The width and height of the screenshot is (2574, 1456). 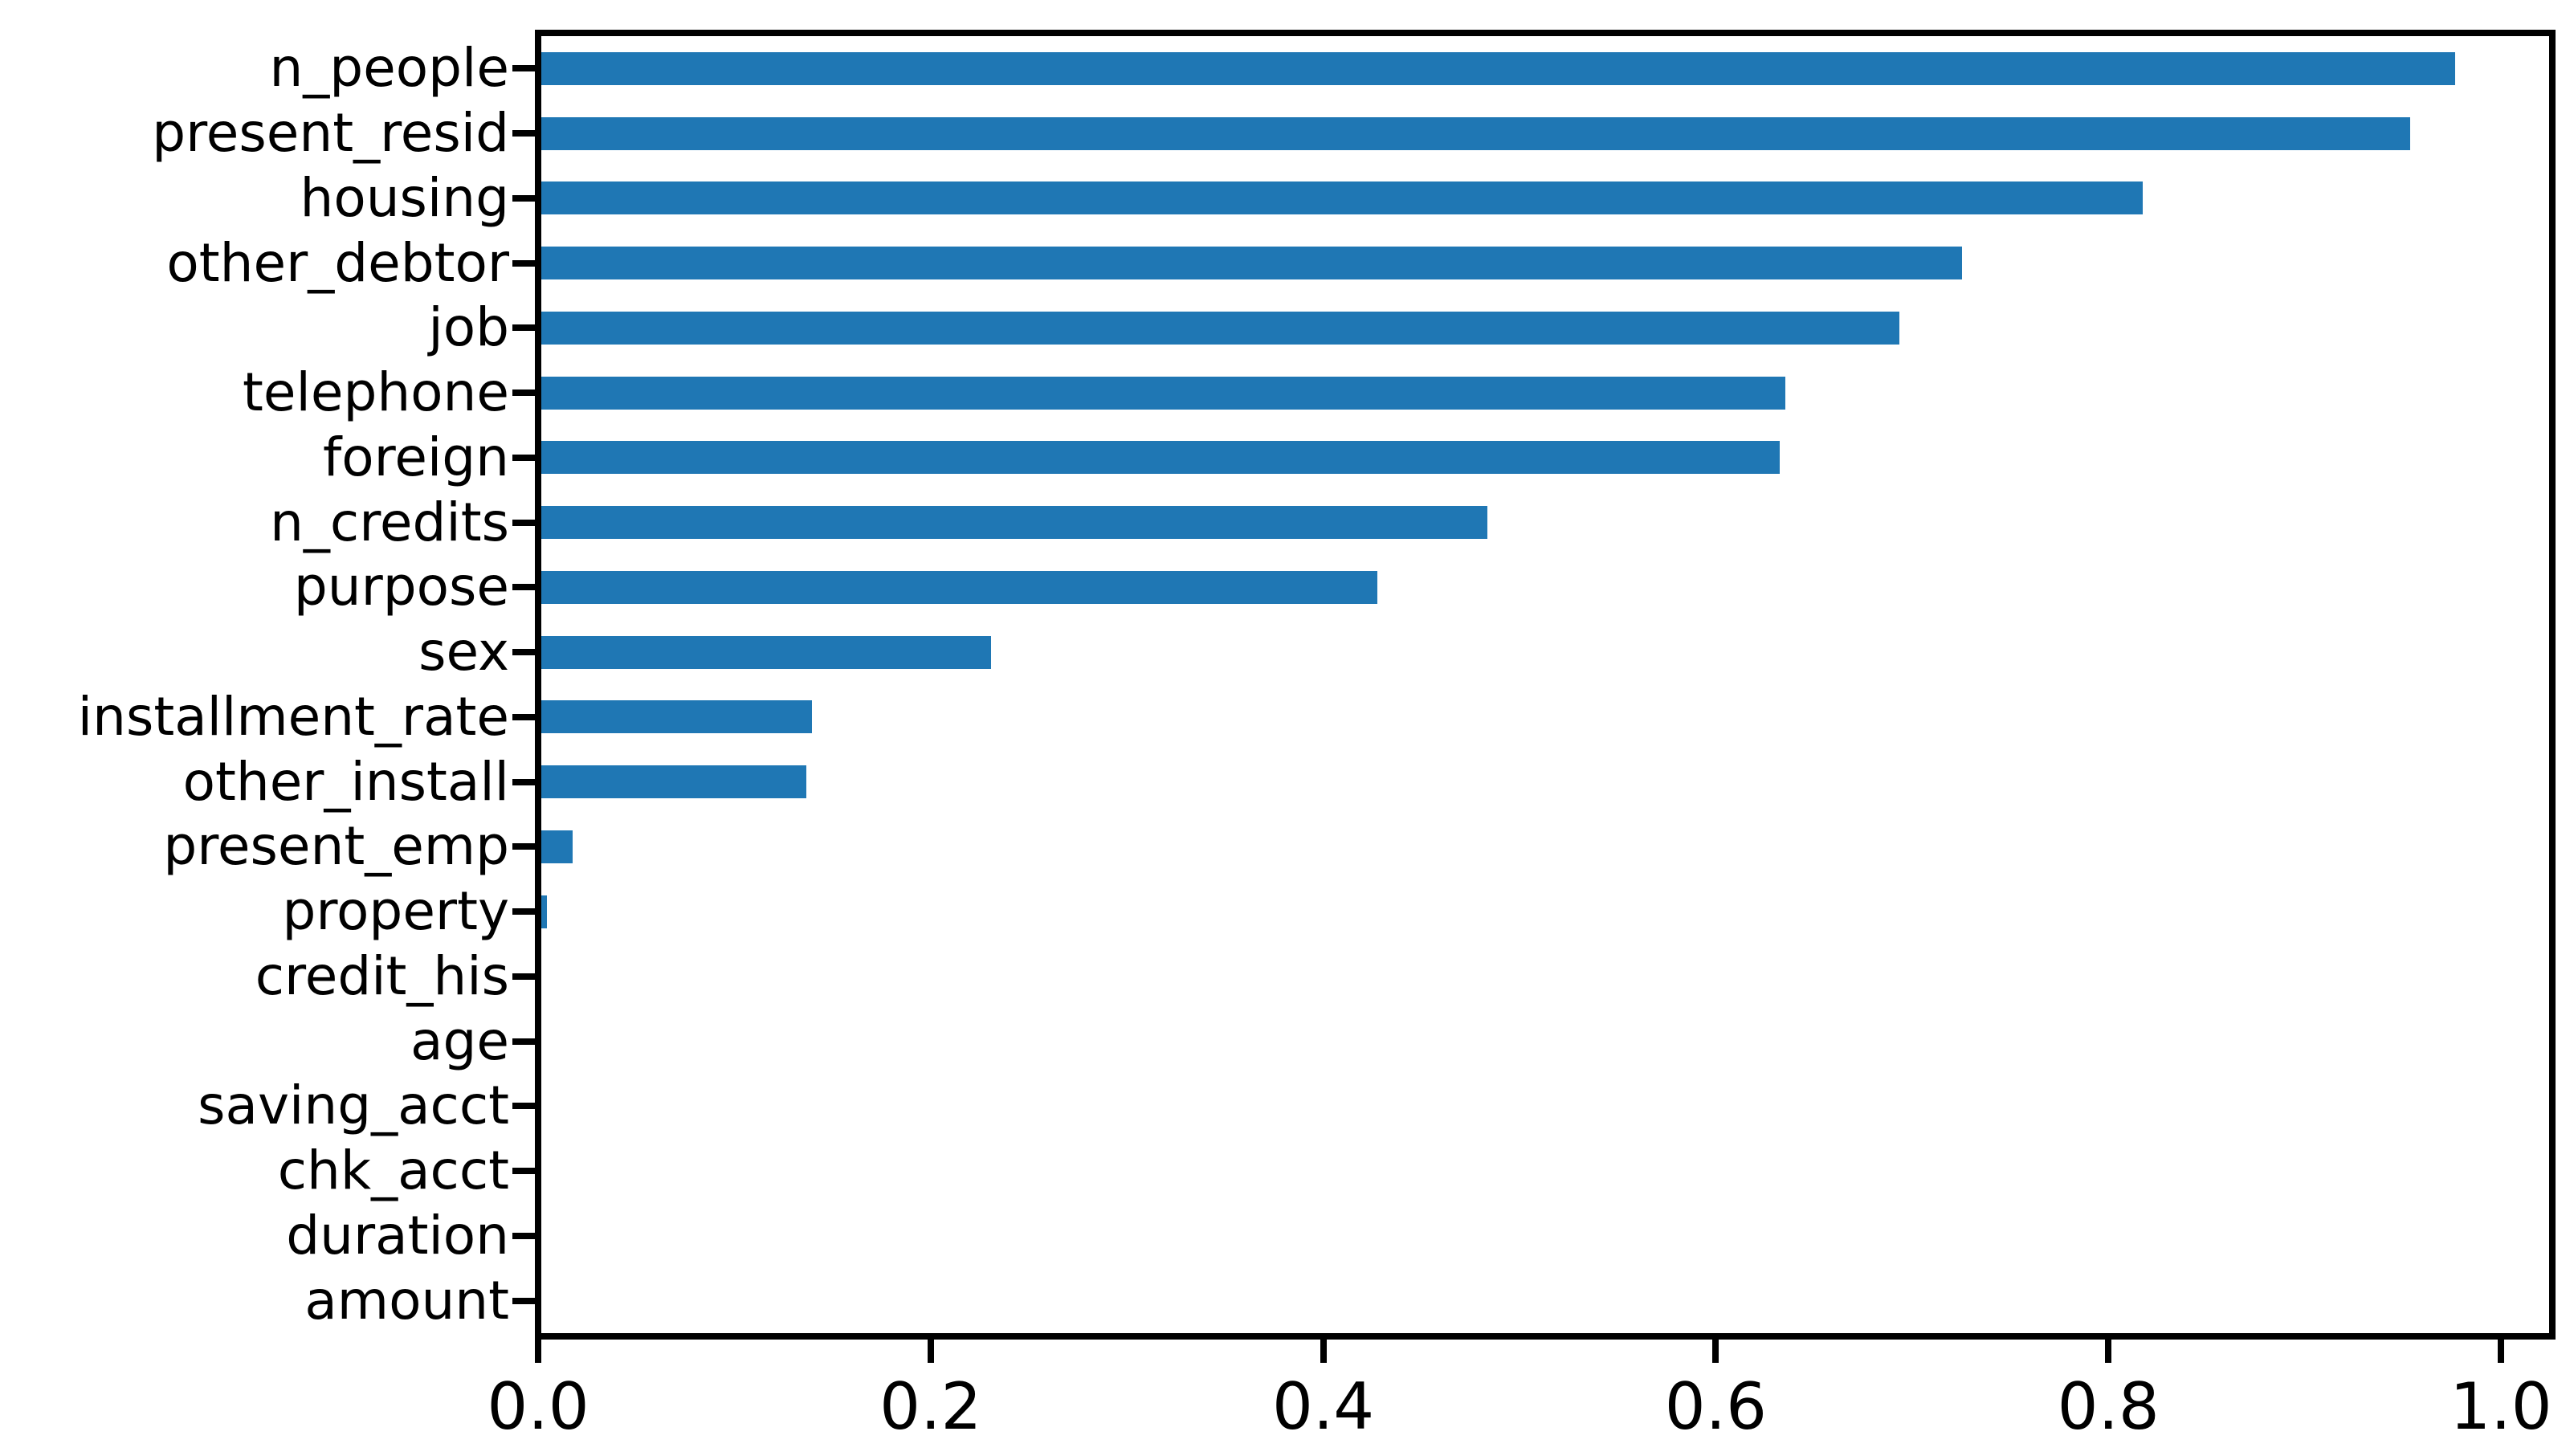 What do you see at coordinates (389, 68) in the screenshot?
I see `y-tick-label-n_people: n_people` at bounding box center [389, 68].